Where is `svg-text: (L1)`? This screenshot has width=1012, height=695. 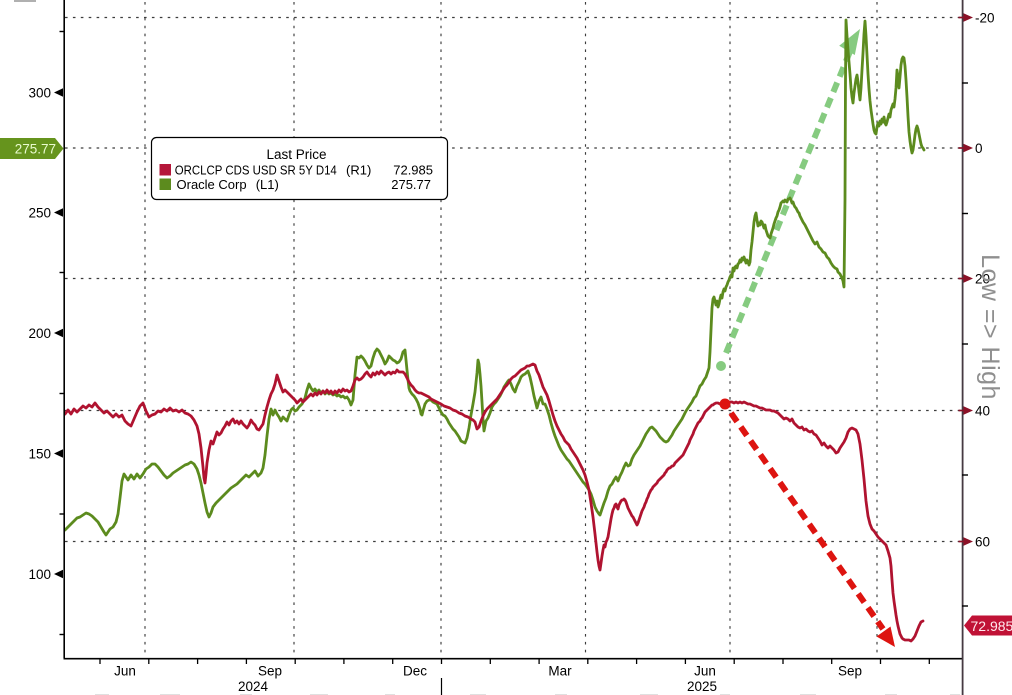 svg-text: (L1) is located at coordinates (267, 184).